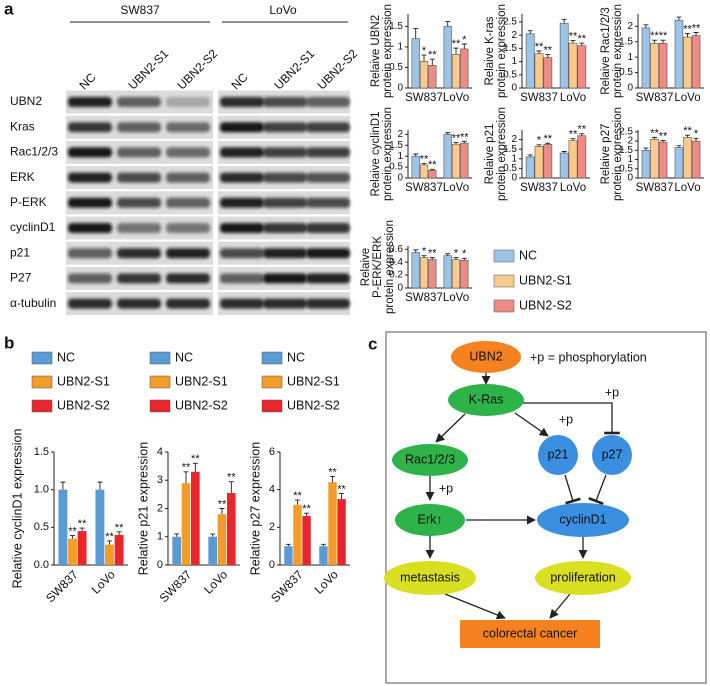  Describe the element at coordinates (22, 126) in the screenshot. I see `row-label: Kras` at that location.